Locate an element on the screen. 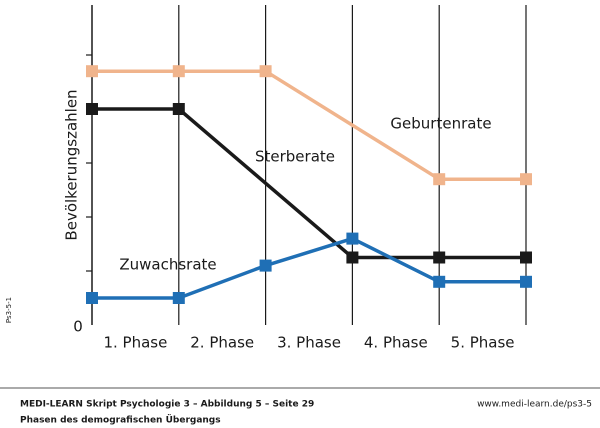  series-label: Sterberate is located at coordinates (295, 157).